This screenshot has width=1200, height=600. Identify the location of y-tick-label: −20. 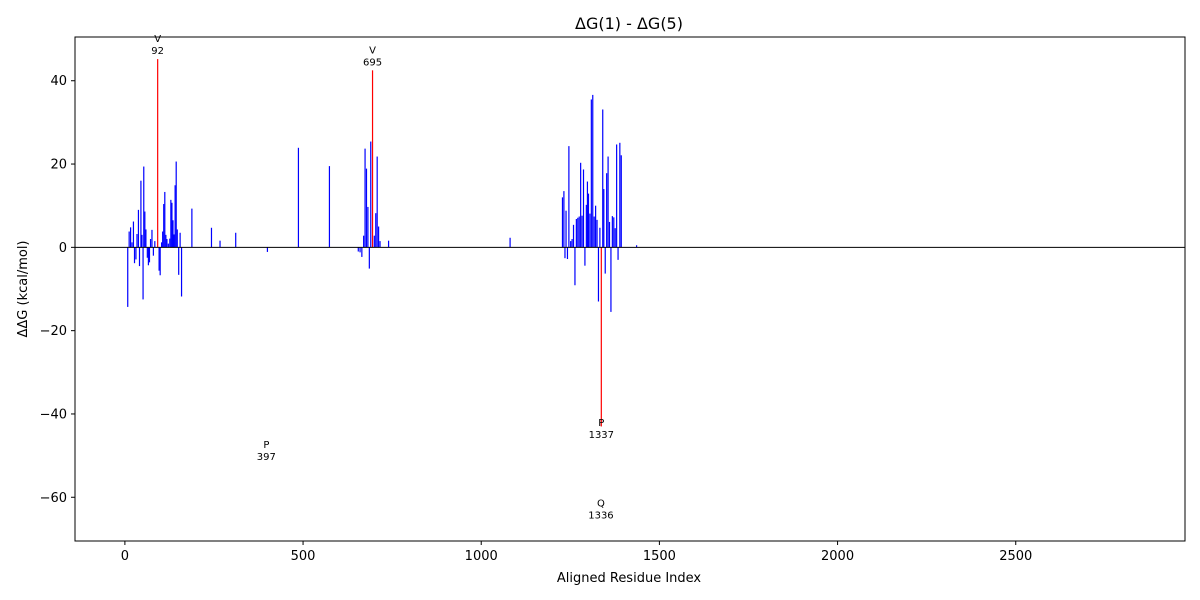
(53, 331).